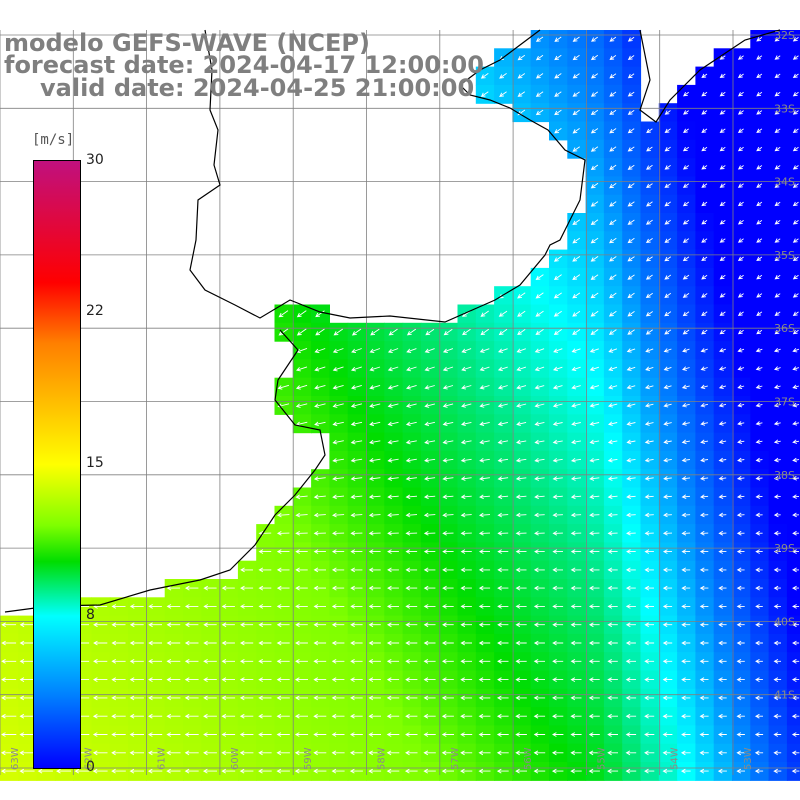  I want to click on colorbar-unit: [m/s], so click(53, 140).